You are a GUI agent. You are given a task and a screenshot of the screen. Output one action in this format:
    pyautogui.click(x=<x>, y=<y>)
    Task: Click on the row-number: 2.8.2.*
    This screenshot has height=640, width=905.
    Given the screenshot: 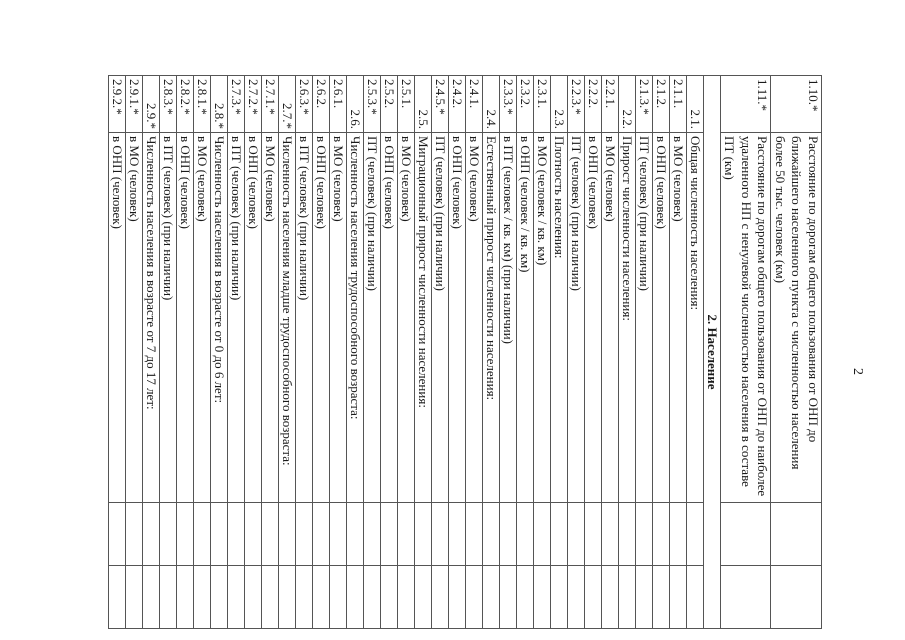 What is the action you would take?
    pyautogui.click(x=185, y=104)
    